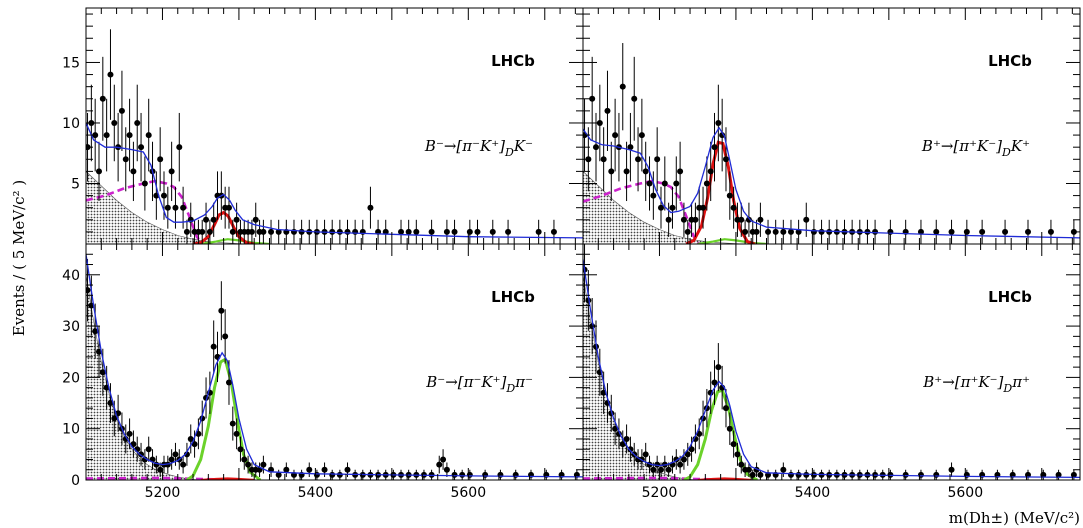 This screenshot has width=1083, height=528. Describe the element at coordinates (724, 478) in the screenshot. I see `cross-feed-curve` at that location.